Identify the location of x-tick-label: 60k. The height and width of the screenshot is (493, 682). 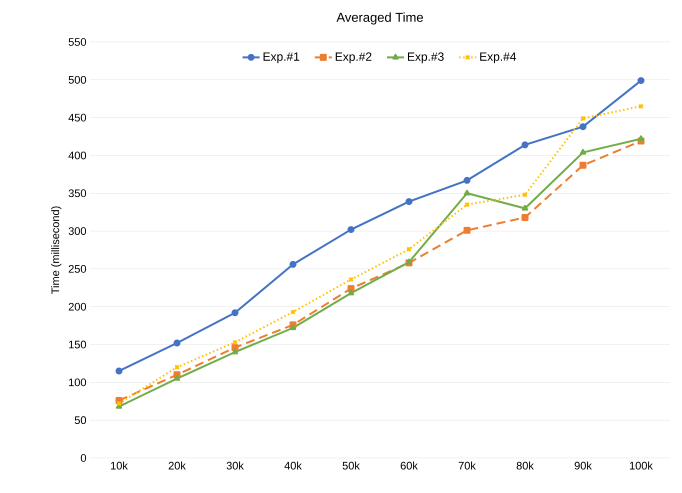
(409, 466).